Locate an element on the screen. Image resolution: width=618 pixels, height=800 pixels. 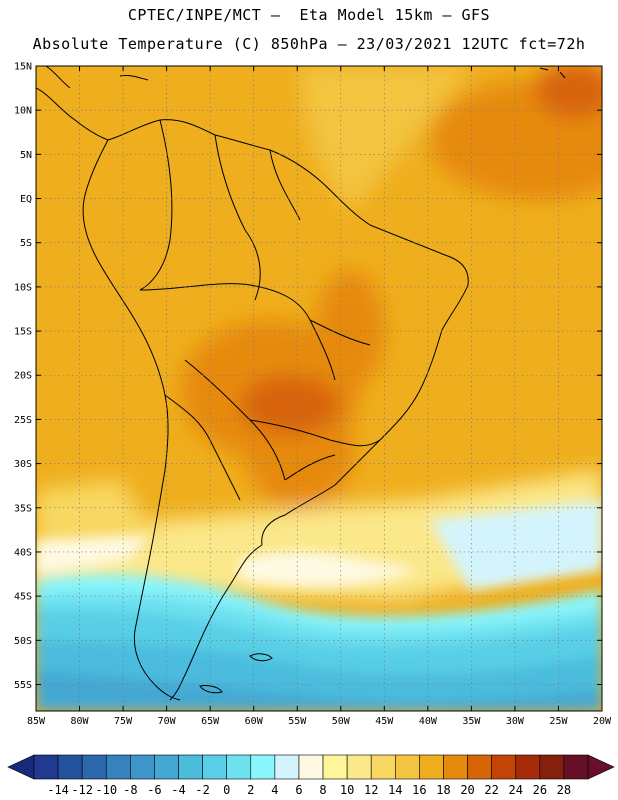
latitude-tick-label: 35S is located at coordinates (23, 508).